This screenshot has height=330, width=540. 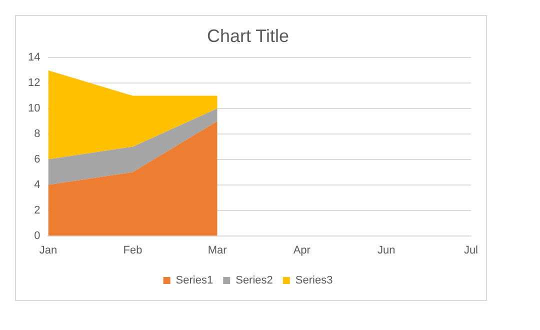 What do you see at coordinates (48, 250) in the screenshot?
I see `x-tick-label: Jan` at bounding box center [48, 250].